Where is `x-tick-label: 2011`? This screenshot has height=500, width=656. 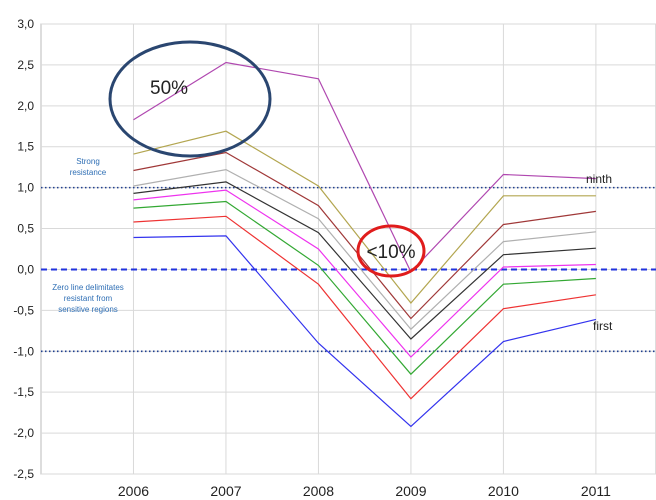 x-tick-label: 2011 is located at coordinates (596, 491).